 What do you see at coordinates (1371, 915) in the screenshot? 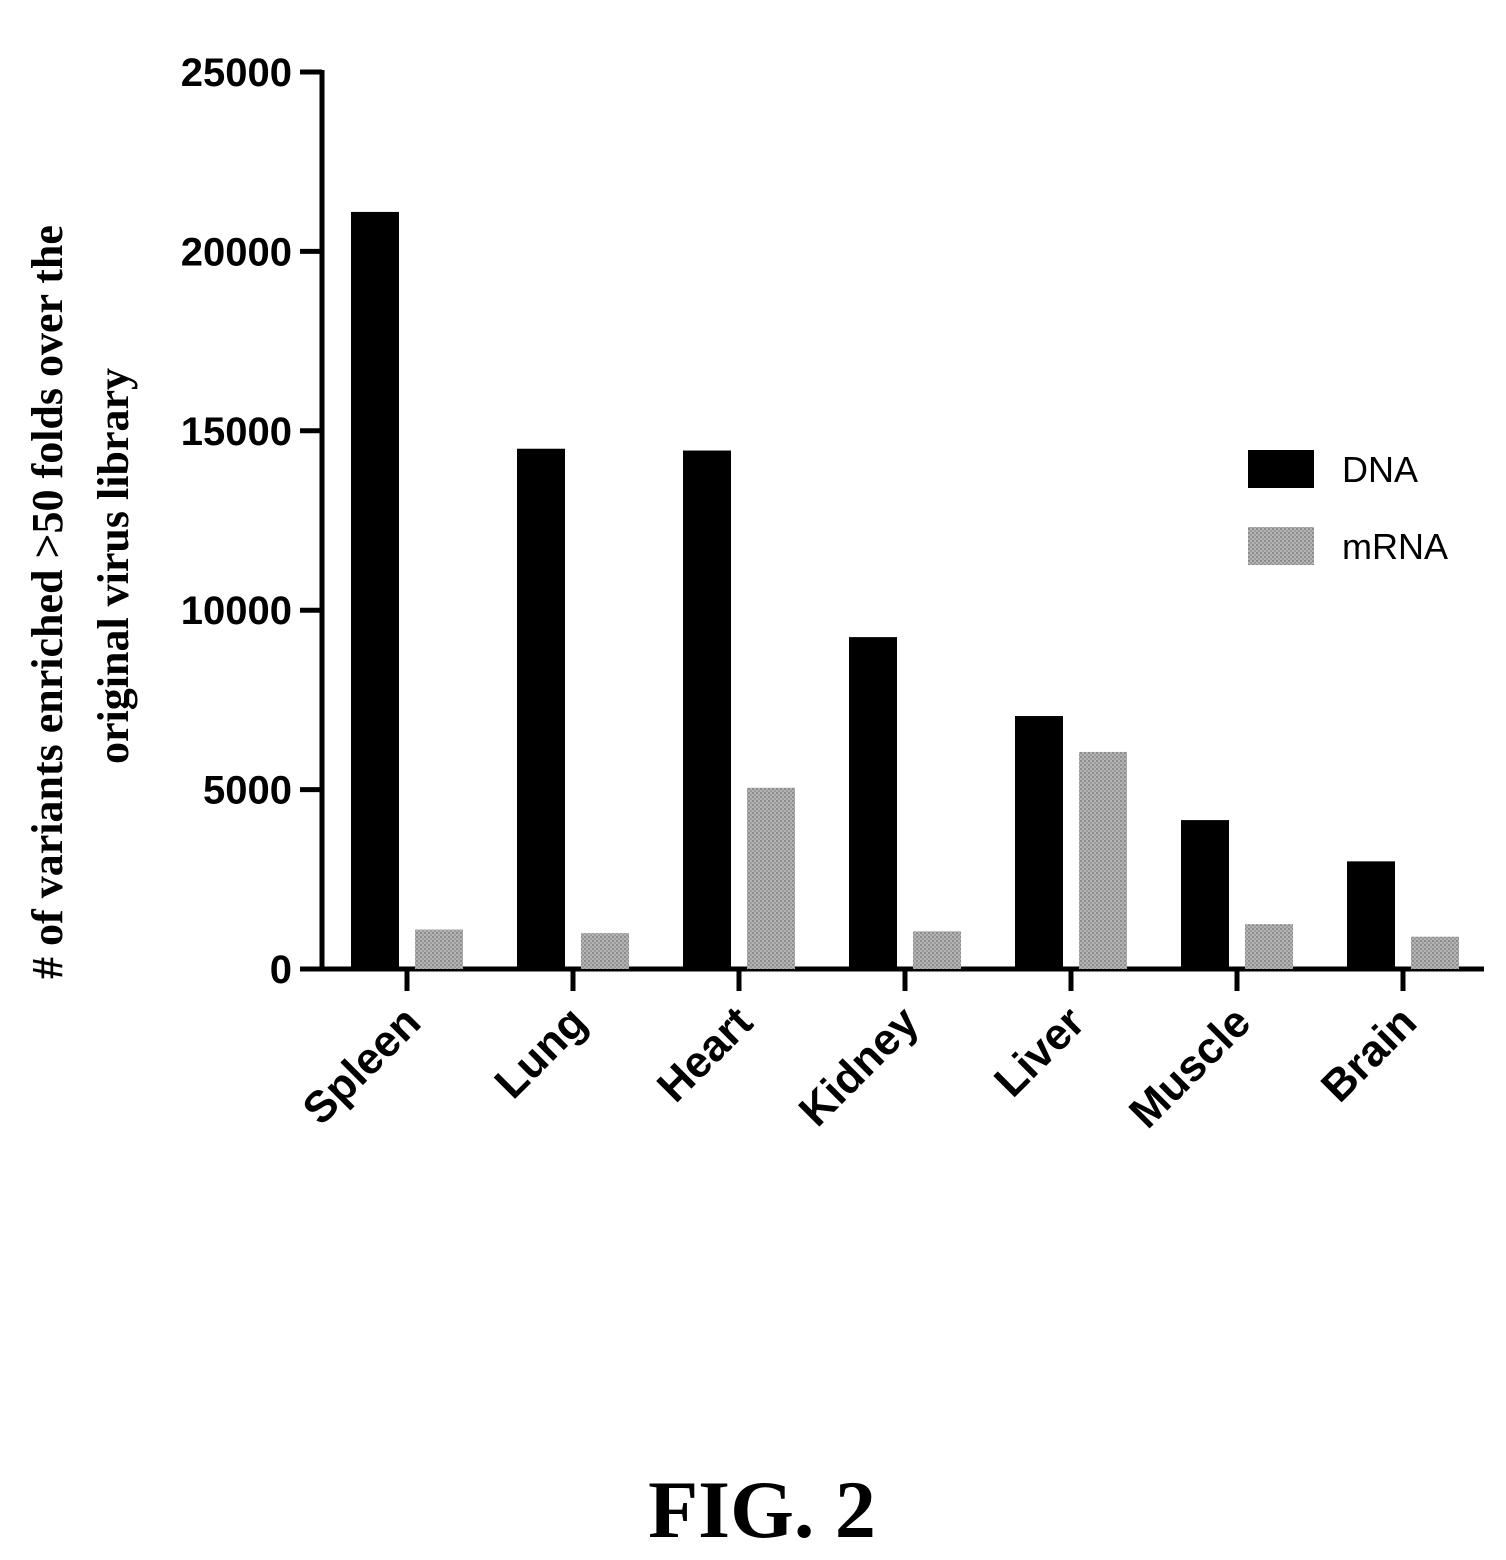
I see `bar-dna-brain` at bounding box center [1371, 915].